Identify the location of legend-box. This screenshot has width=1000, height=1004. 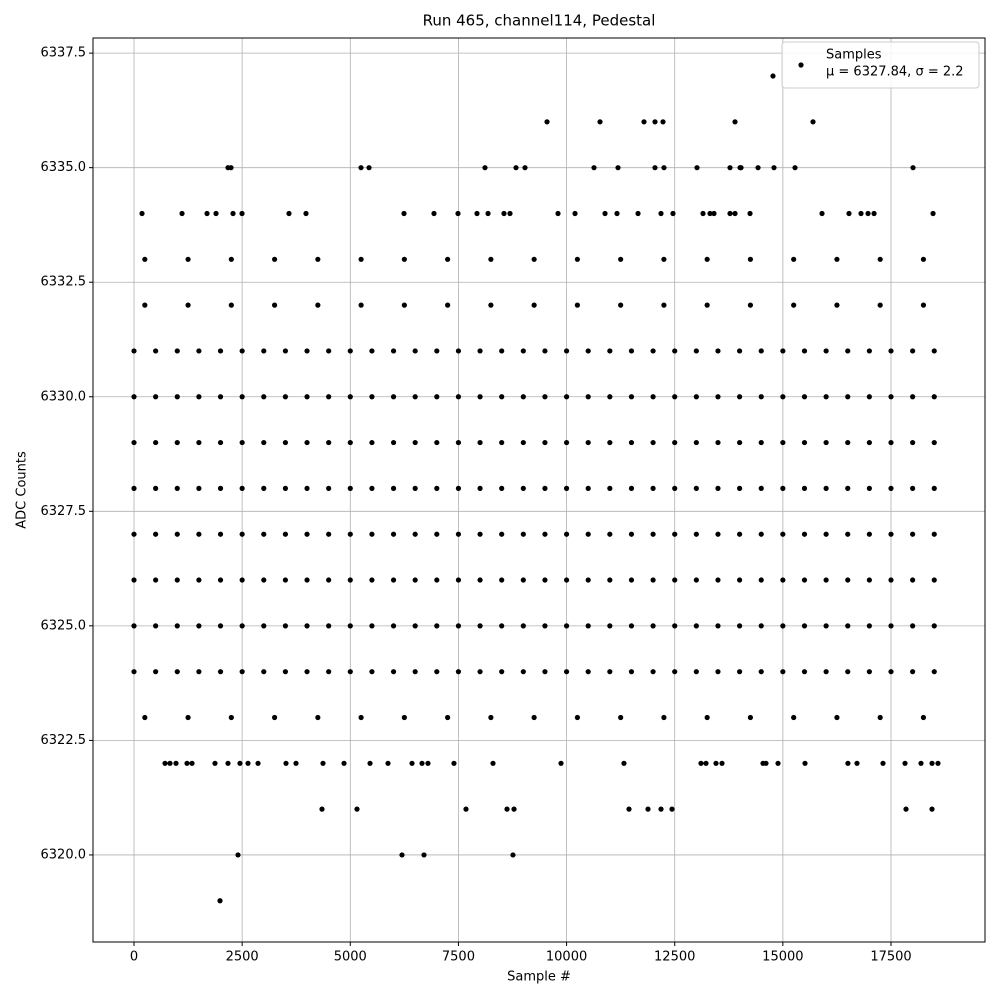
(880, 65).